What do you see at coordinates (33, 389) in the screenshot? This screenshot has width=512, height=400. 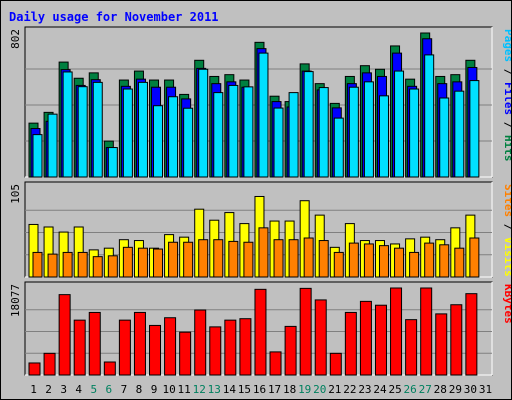 I see `x-tick-label: 1` at bounding box center [33, 389].